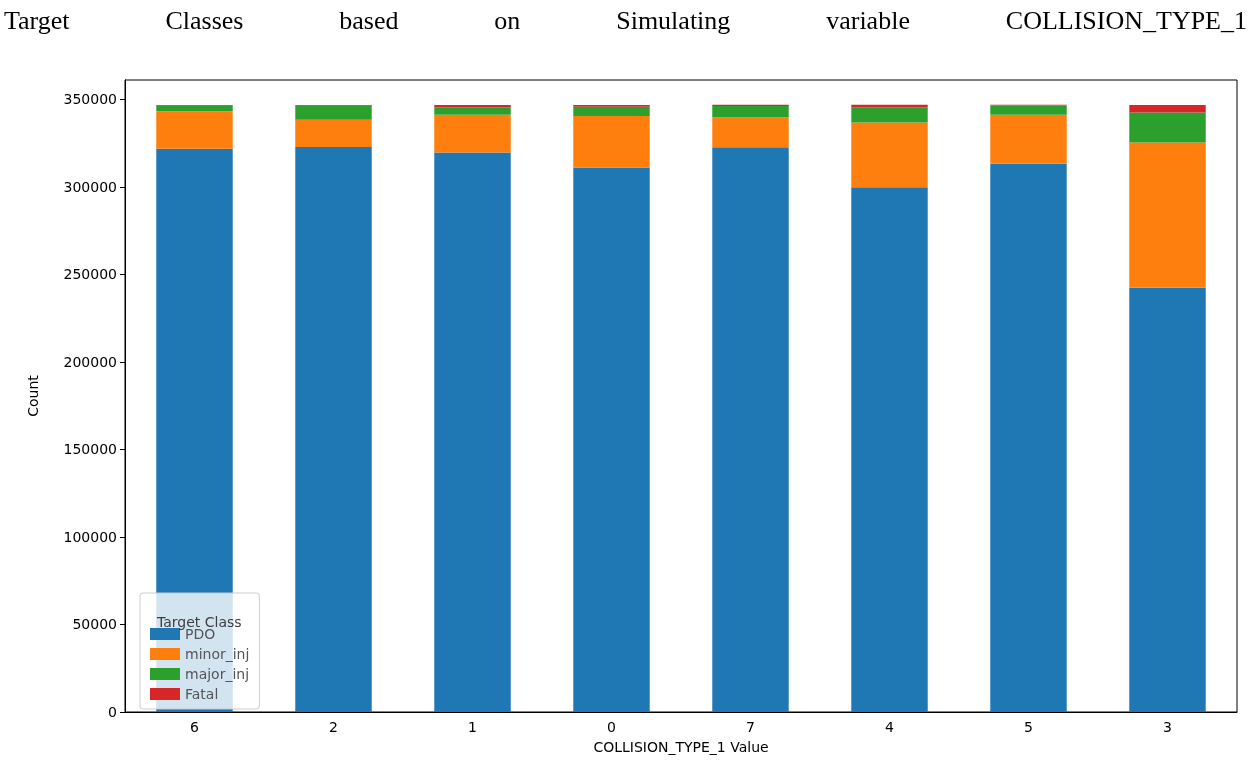 The width and height of the screenshot is (1251, 771). I want to click on x-tick-label: 2, so click(333, 727).